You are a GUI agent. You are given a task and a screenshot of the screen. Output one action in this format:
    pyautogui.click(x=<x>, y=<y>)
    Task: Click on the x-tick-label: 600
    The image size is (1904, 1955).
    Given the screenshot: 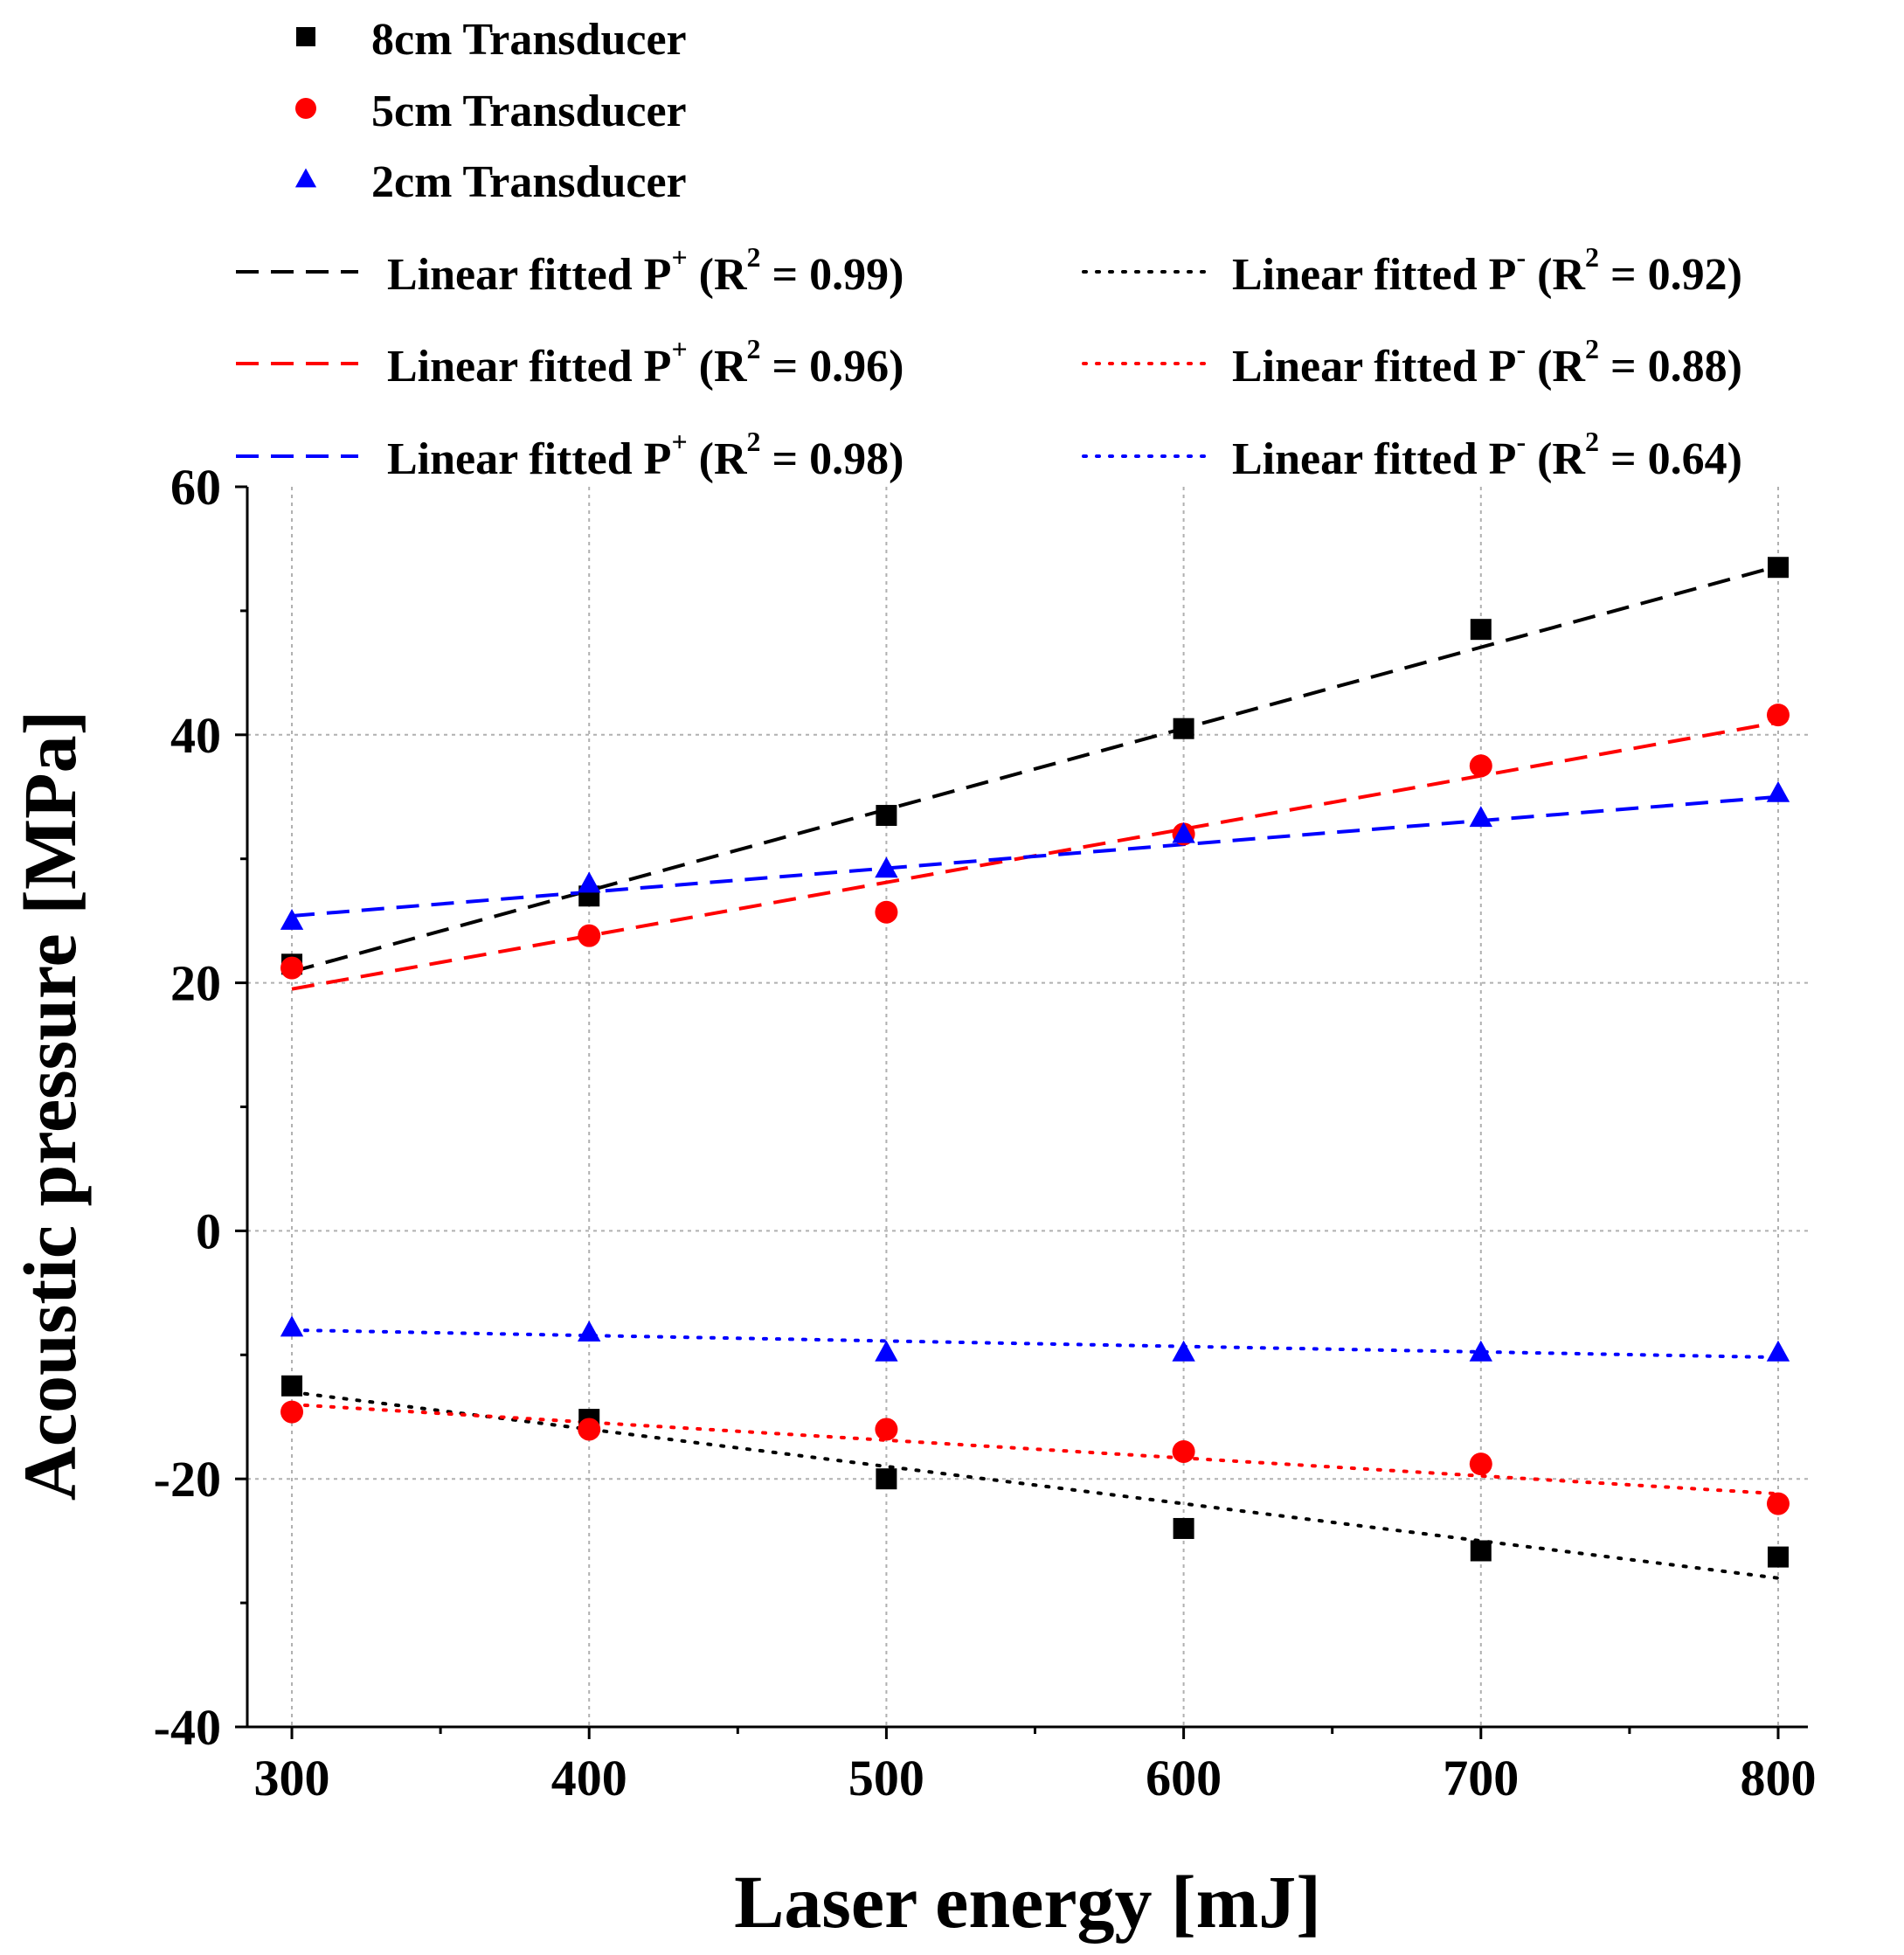 What is the action you would take?
    pyautogui.click(x=1184, y=1778)
    